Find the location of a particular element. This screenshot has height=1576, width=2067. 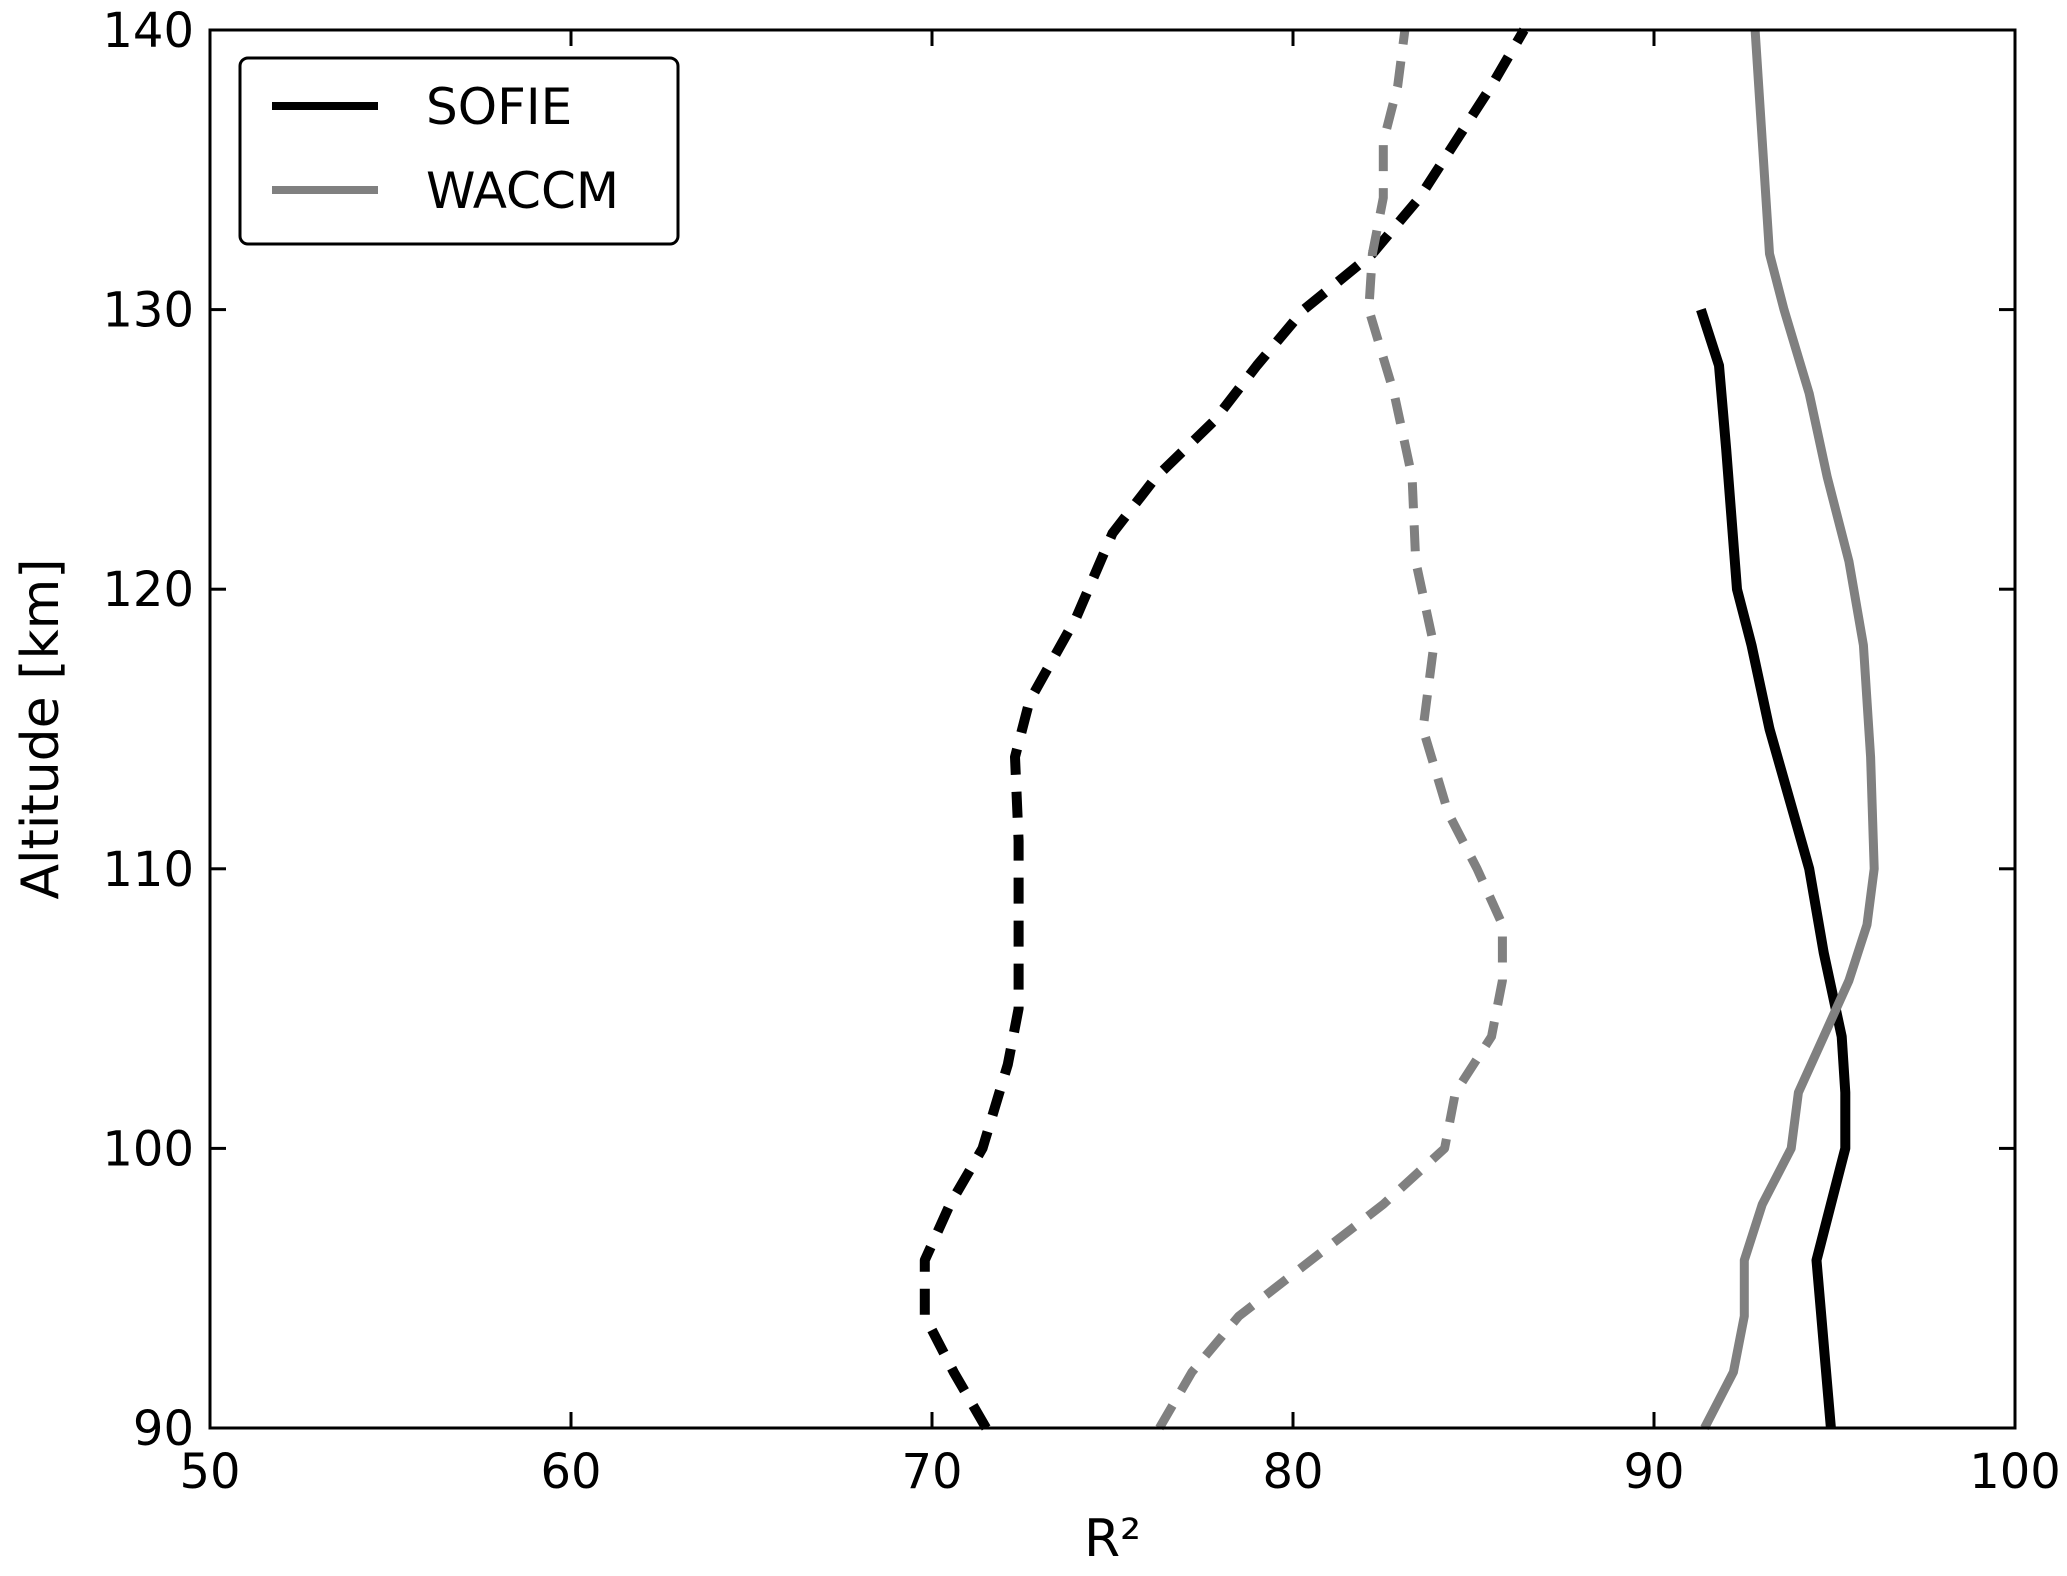

y-tick-label: 120 is located at coordinates (148, 590).